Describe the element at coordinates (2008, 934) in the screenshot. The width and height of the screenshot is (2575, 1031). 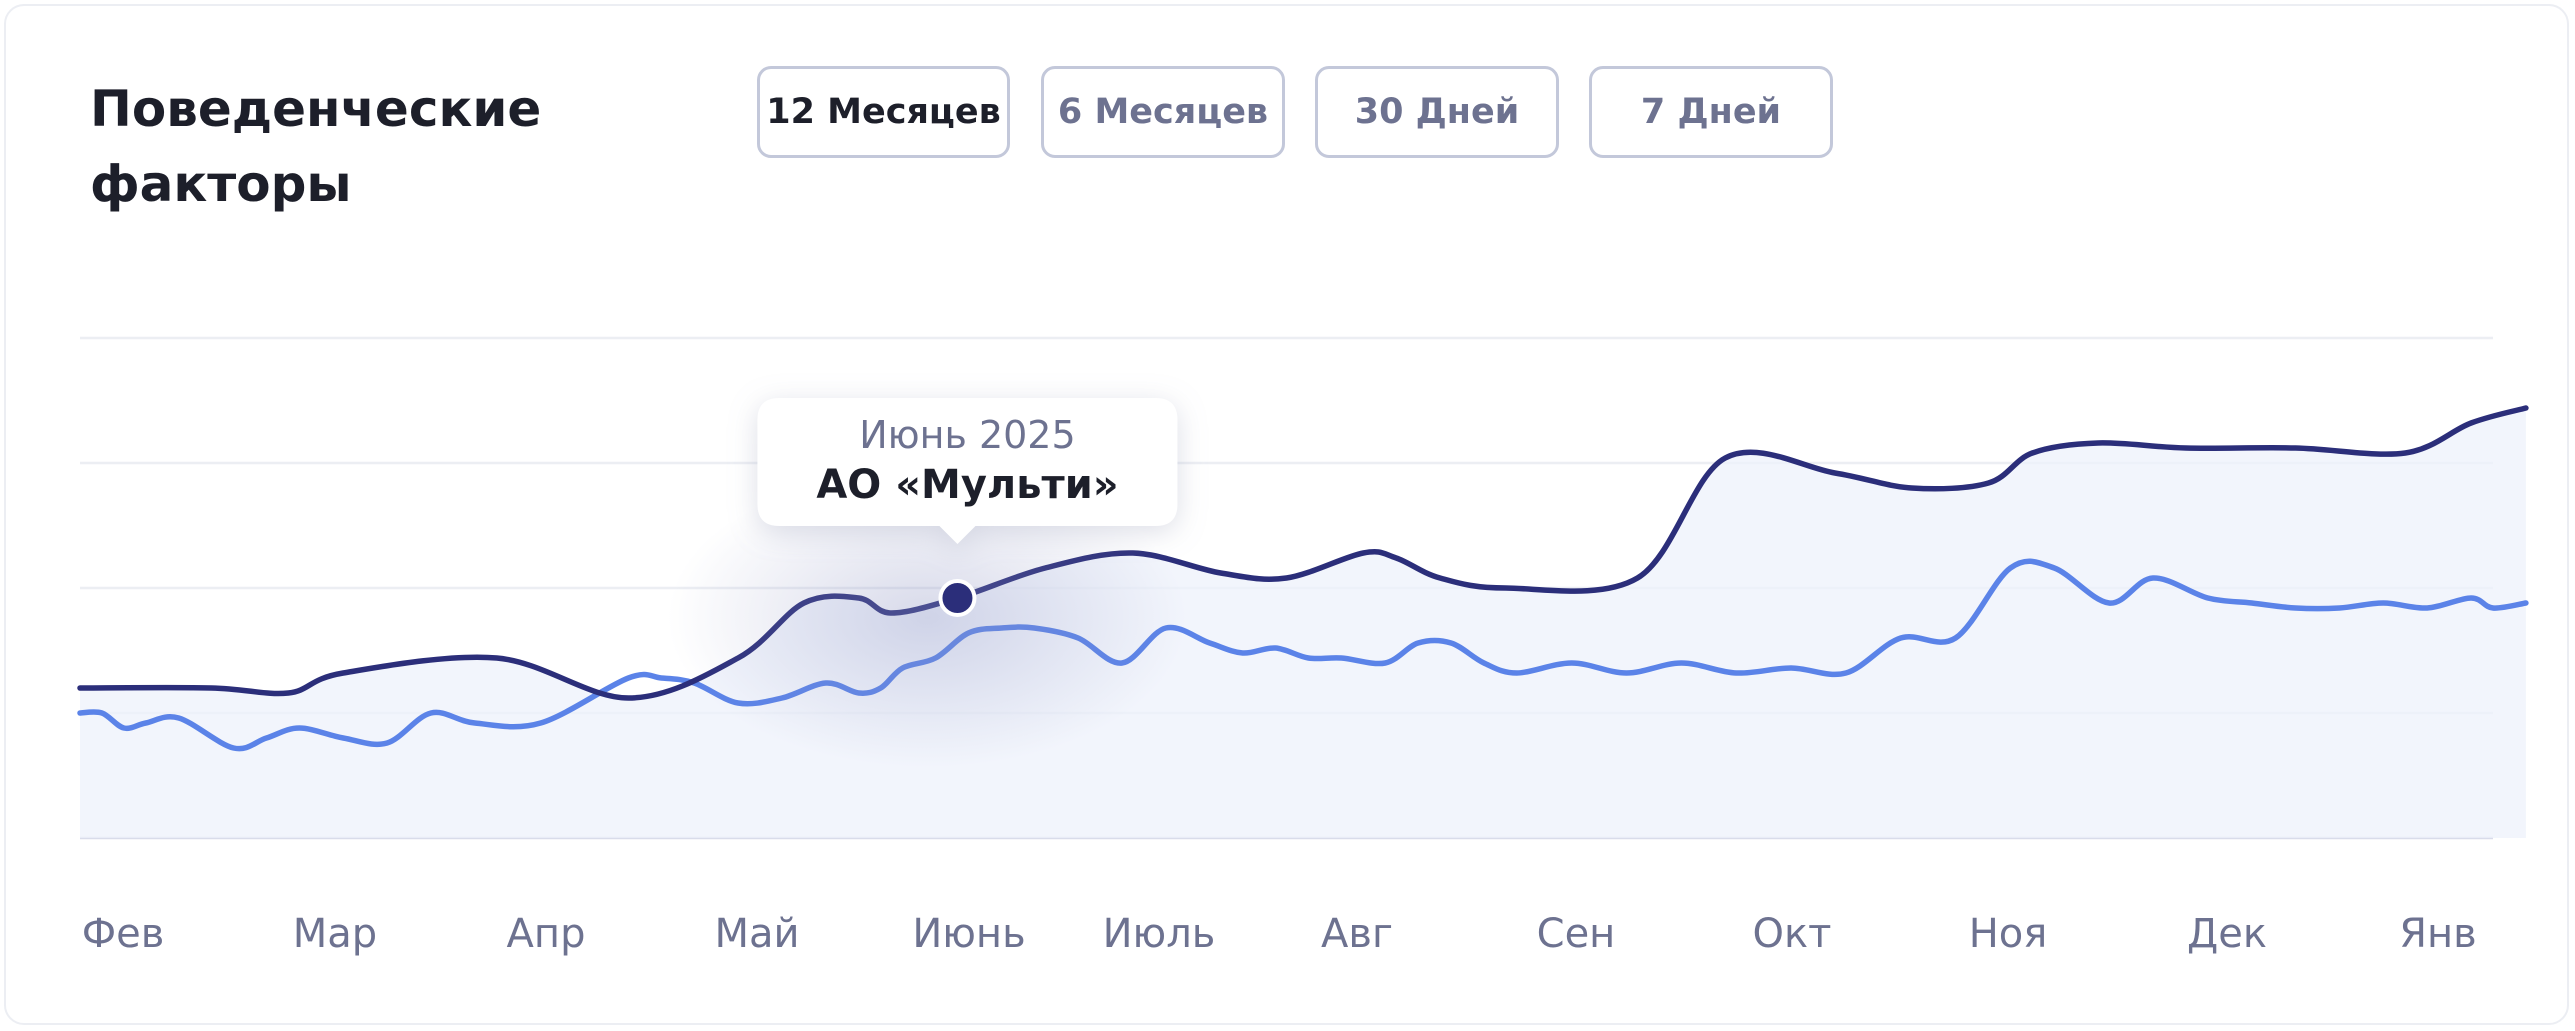
I see `x-tick-label: Ноя` at that location.